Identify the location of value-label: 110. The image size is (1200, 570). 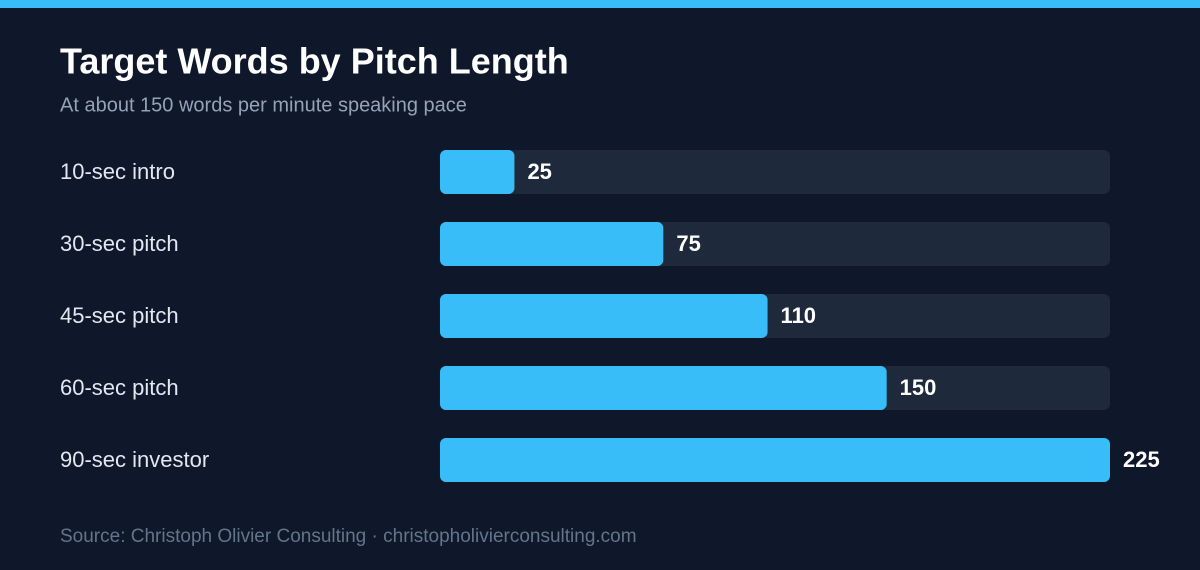
(799, 315).